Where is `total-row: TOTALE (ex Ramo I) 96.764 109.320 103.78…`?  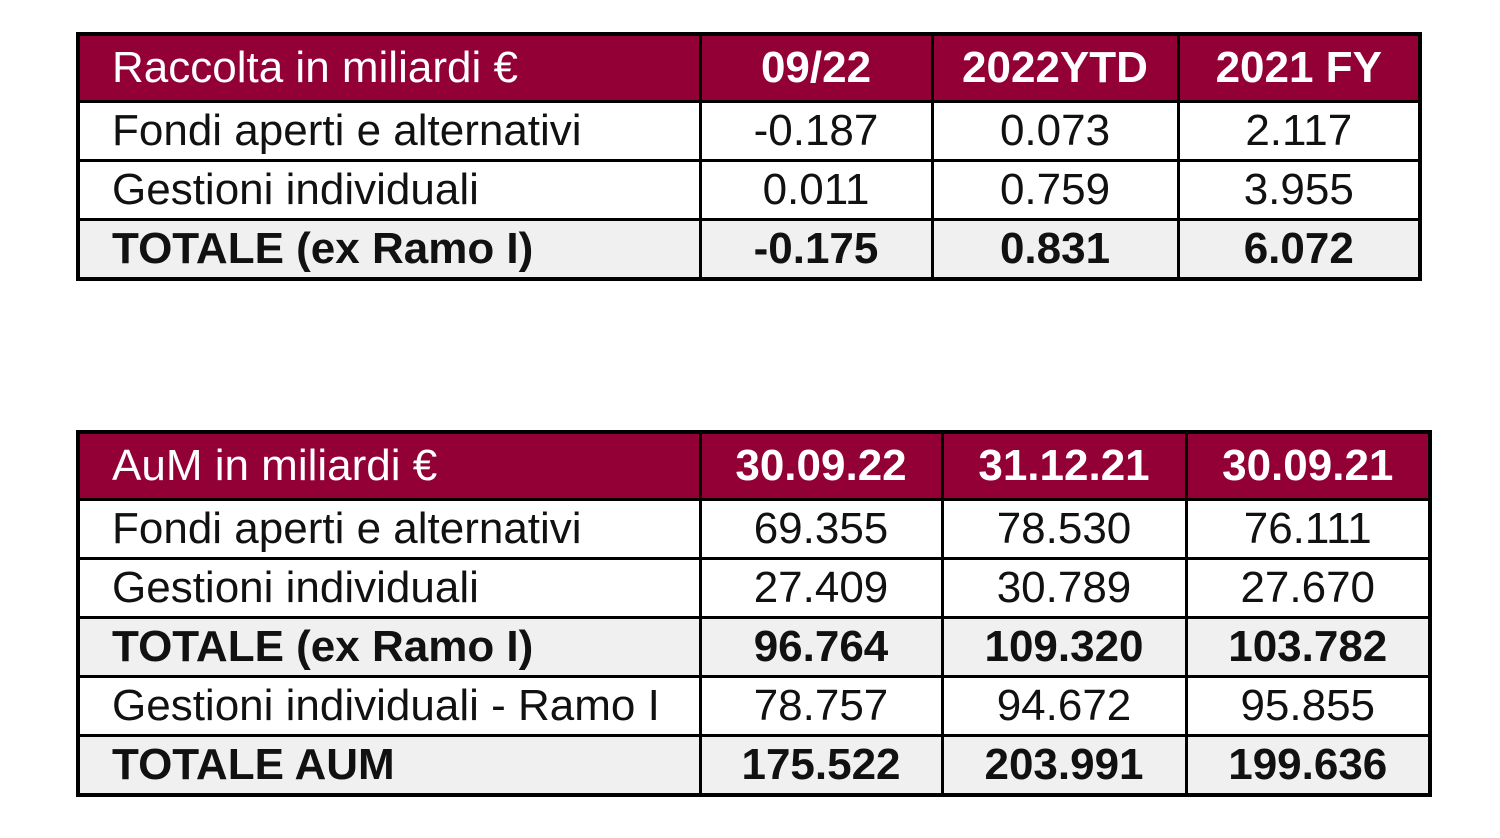 total-row: TOTALE (ex Ramo I) 96.764 109.320 103.78… is located at coordinates (754, 647).